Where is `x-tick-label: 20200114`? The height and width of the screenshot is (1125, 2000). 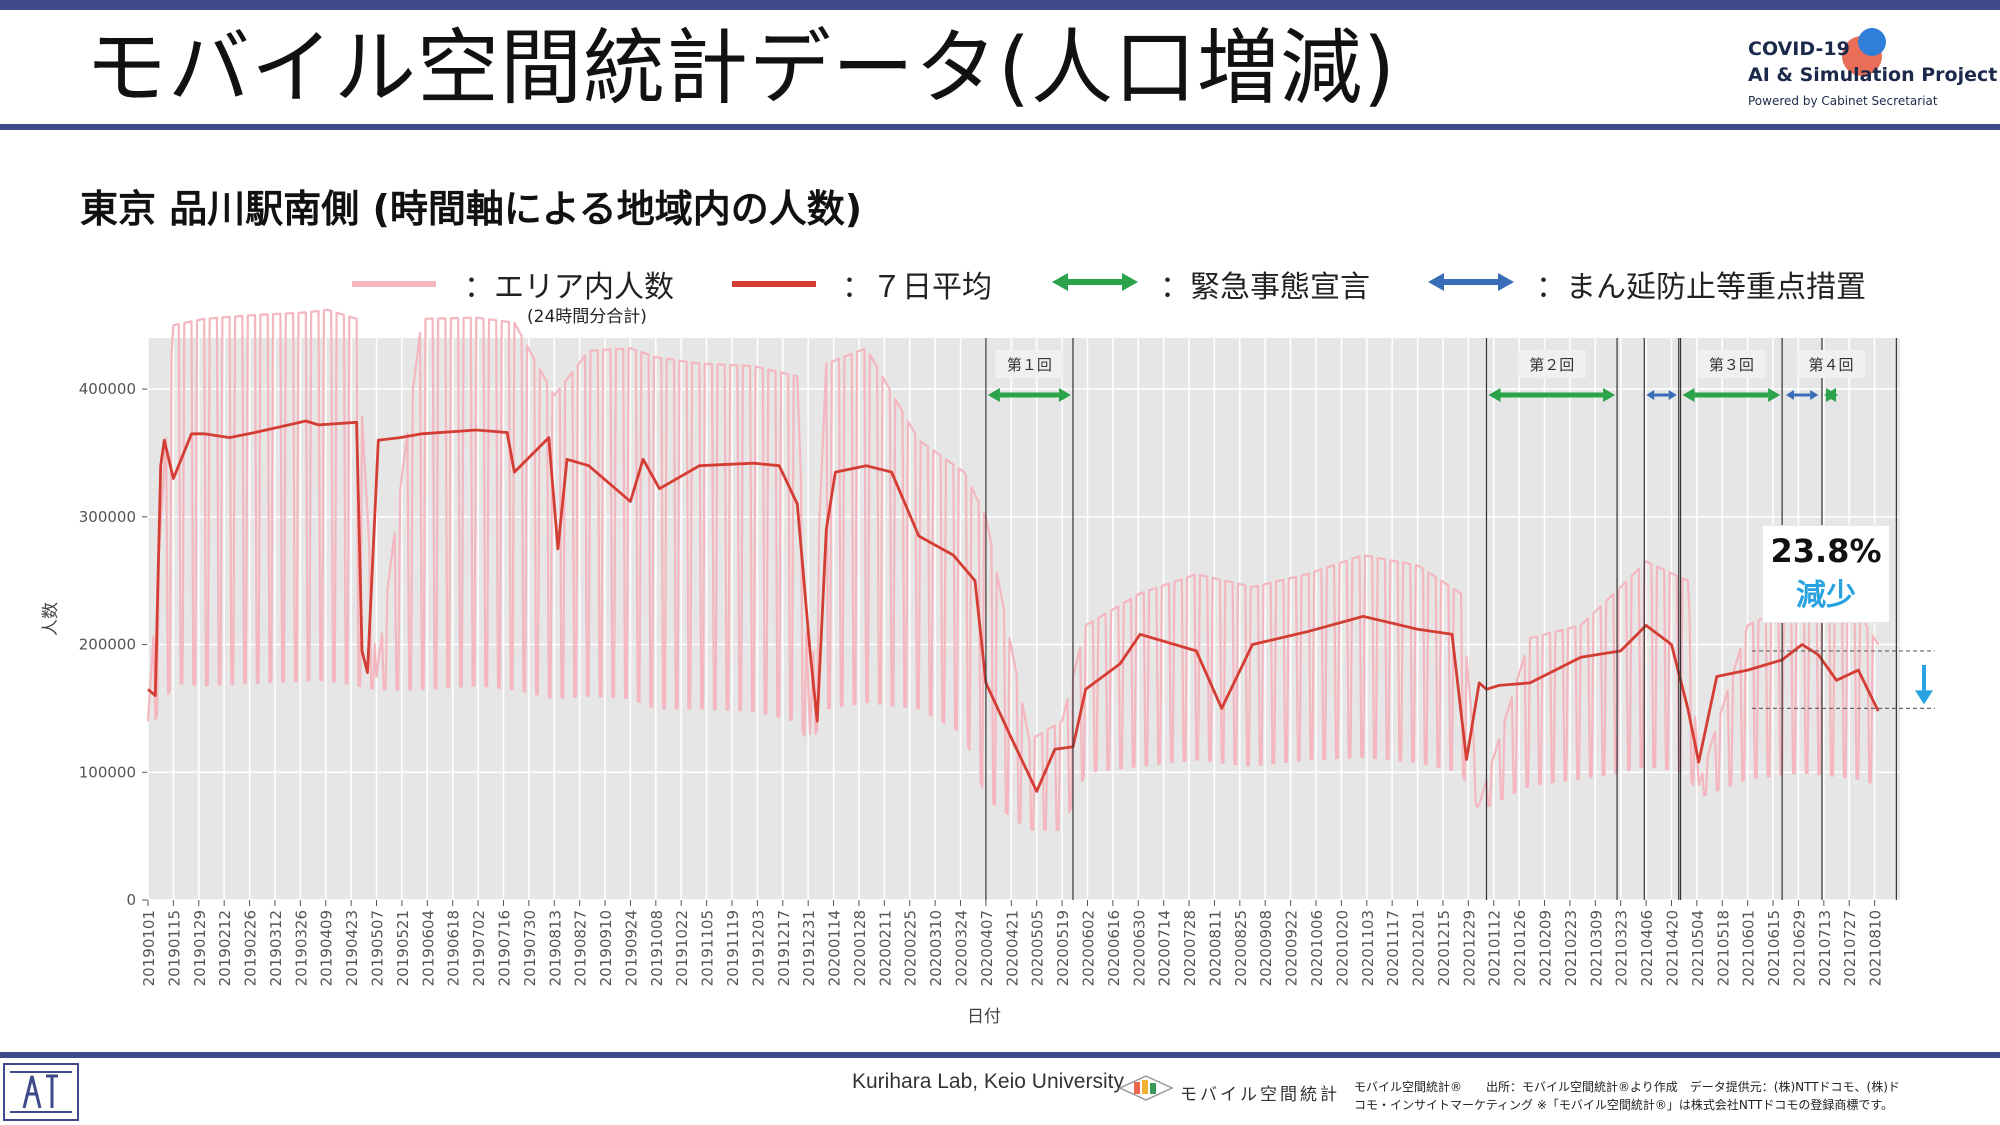 x-tick-label: 20200114 is located at coordinates (835, 948).